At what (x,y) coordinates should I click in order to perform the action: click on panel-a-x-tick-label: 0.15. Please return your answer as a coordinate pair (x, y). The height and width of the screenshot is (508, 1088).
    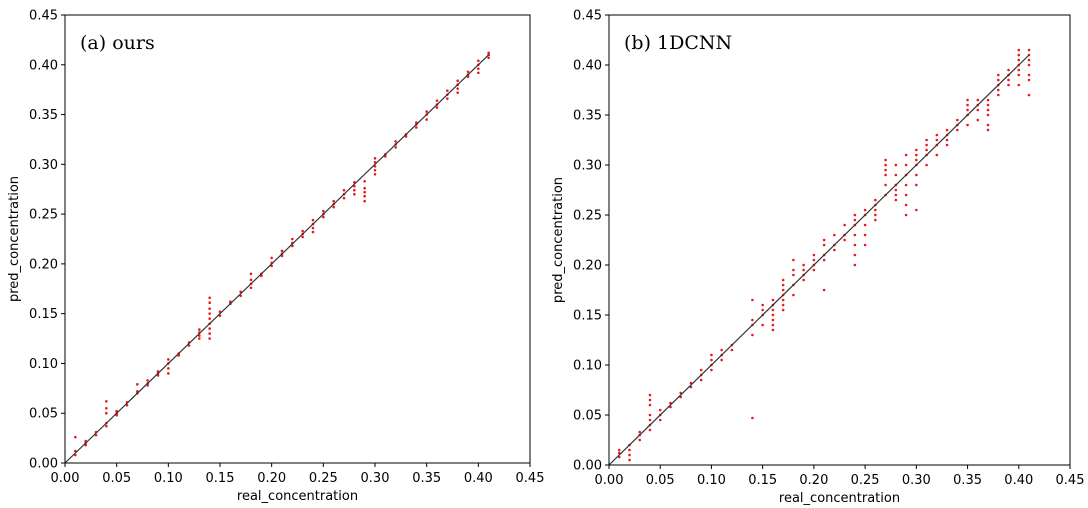
    Looking at the image, I should click on (220, 478).